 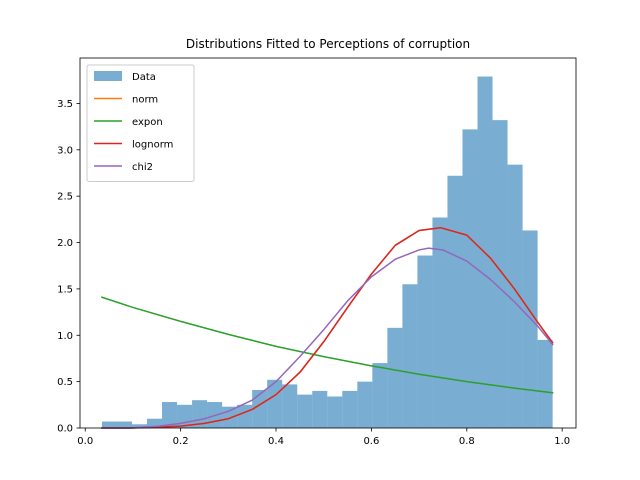 I want to click on x-axis: 0.0 0.2 0.4 0.6 0.8 1.0, so click(x=323, y=437).